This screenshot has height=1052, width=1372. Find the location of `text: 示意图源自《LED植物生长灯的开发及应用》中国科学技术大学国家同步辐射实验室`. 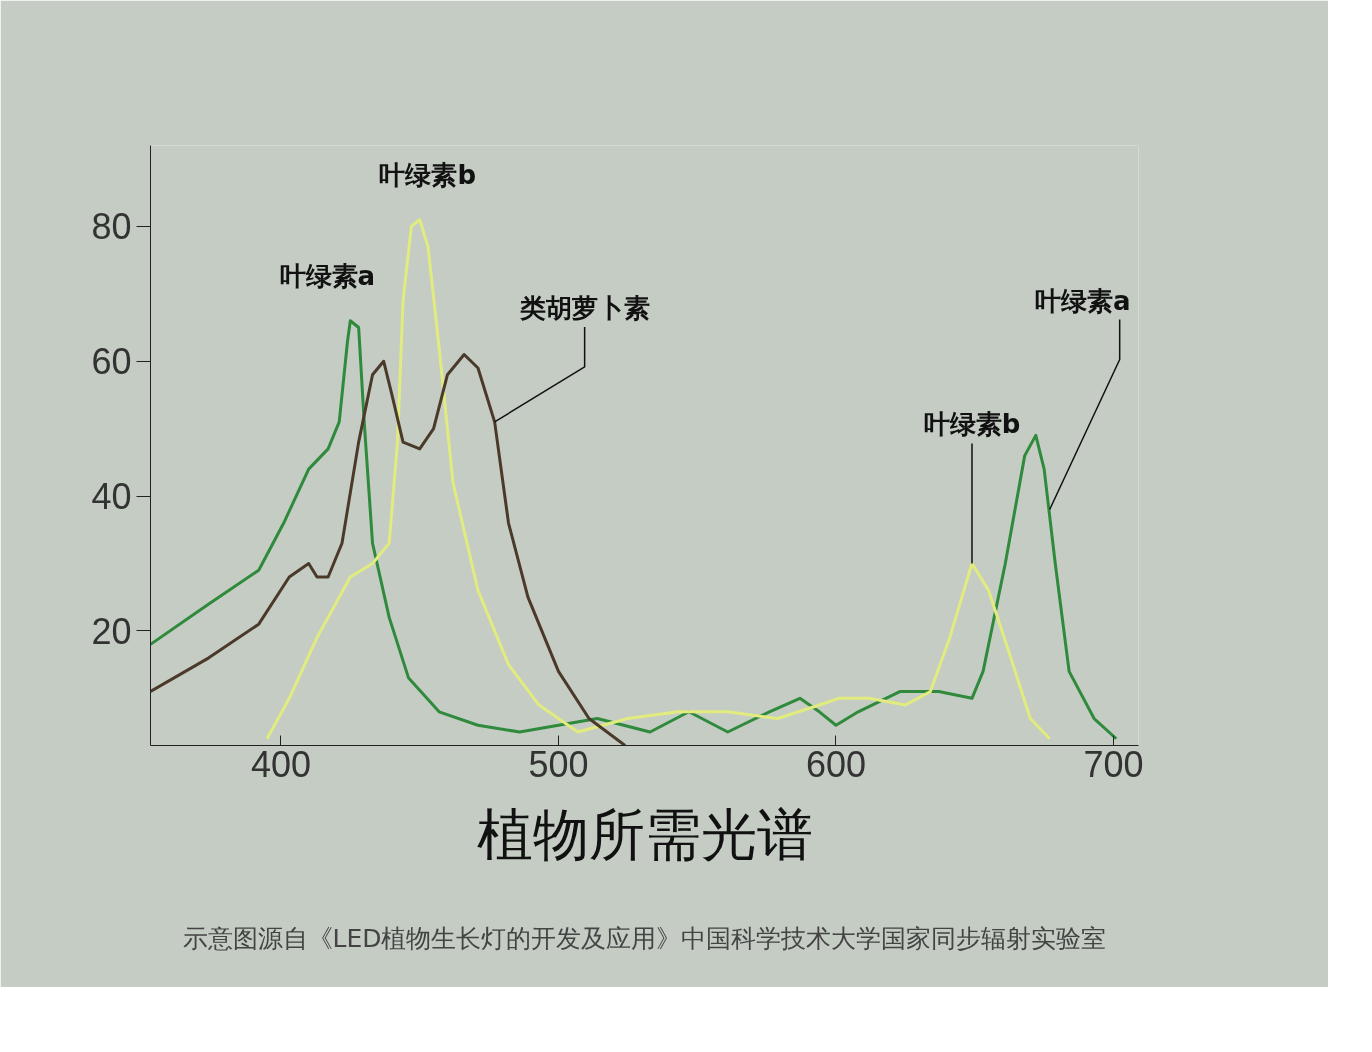

text: 示意图源自《LED植物生长灯的开发及应用》中国科学技术大学国家同步辐射实验室 is located at coordinates (644, 938).